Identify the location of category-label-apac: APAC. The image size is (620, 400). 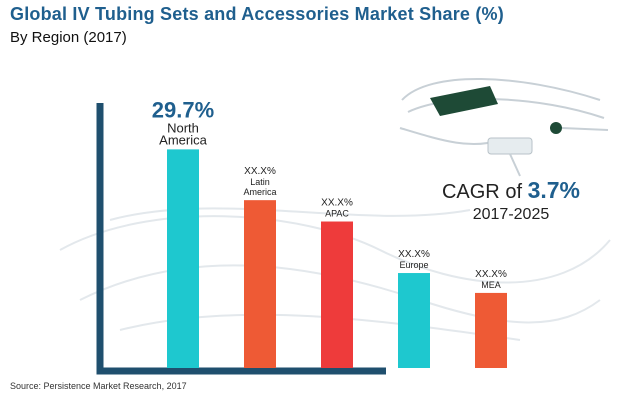
(337, 214).